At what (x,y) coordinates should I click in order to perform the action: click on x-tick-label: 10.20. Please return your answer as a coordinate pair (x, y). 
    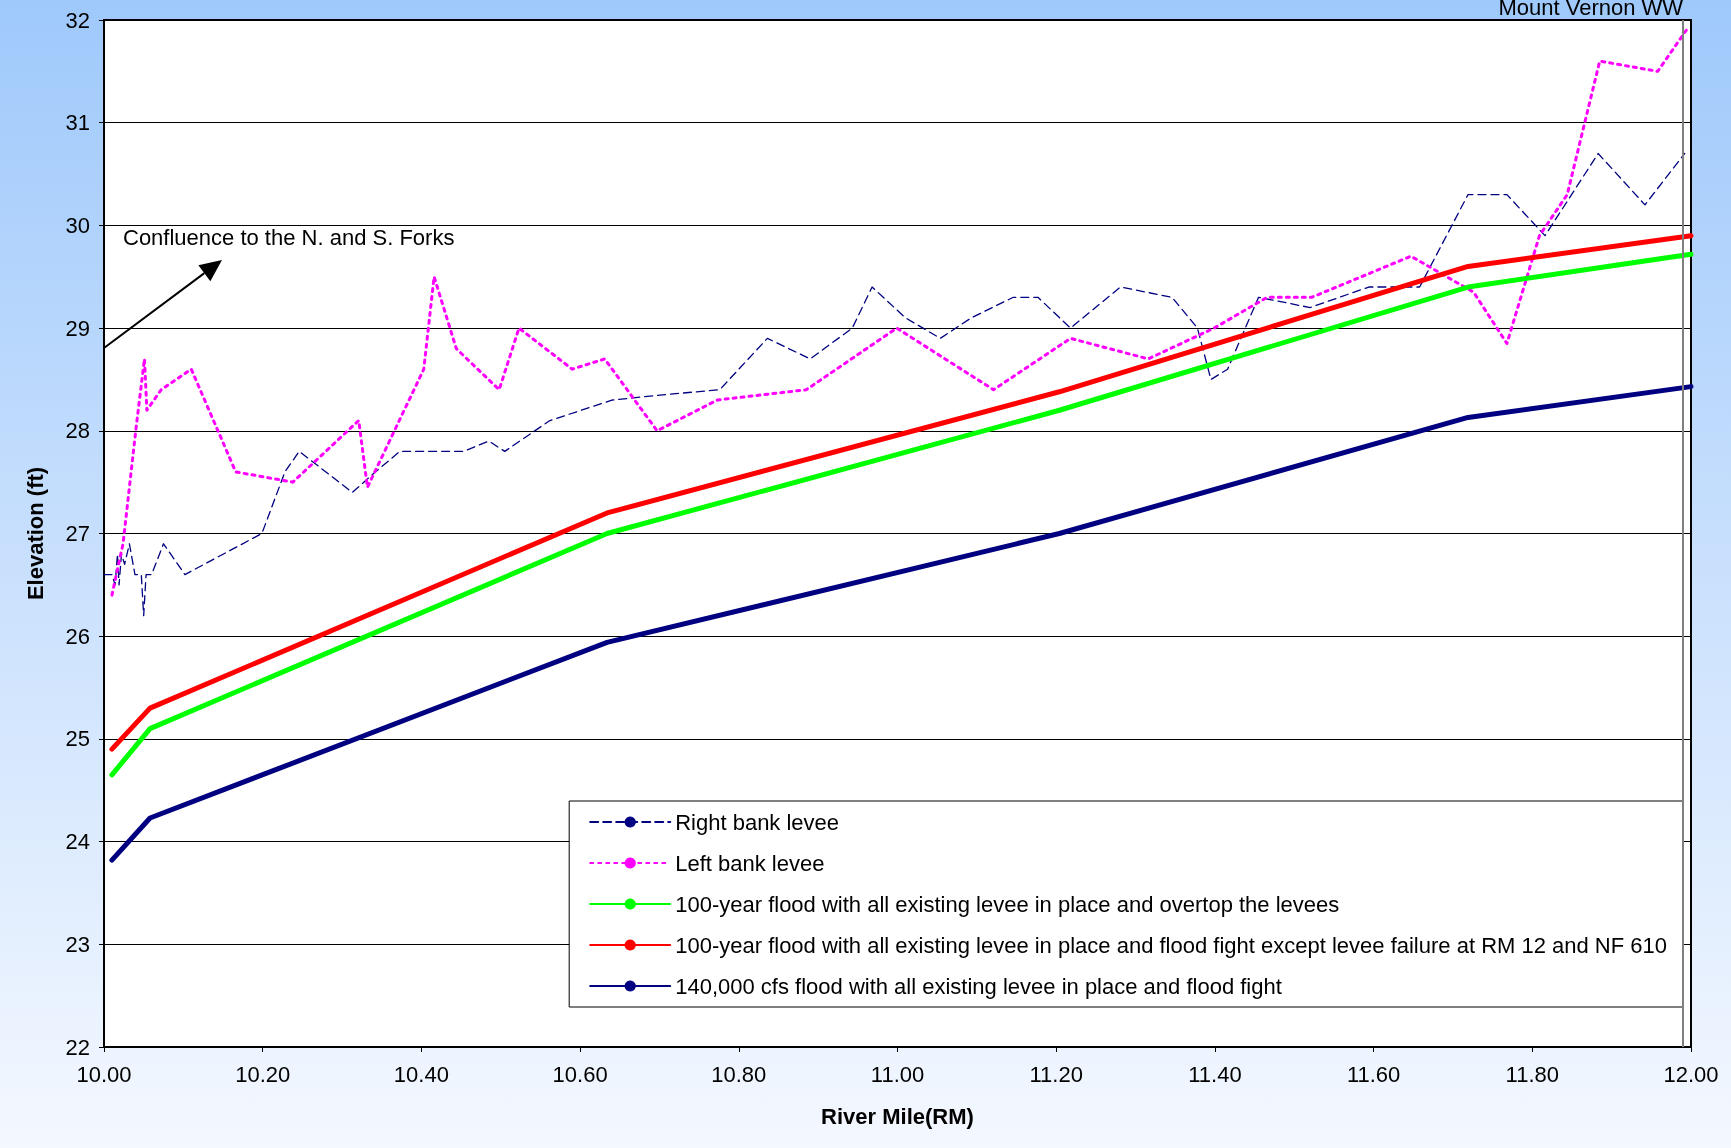
    Looking at the image, I should click on (263, 1074).